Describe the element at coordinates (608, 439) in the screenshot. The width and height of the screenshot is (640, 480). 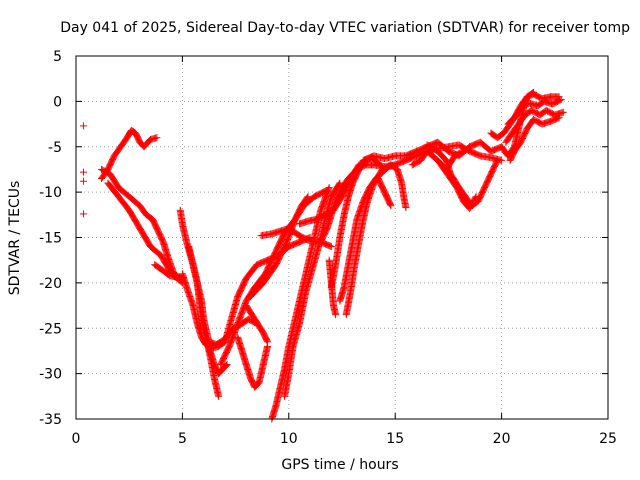
I see `x-tick-label: 25` at that location.